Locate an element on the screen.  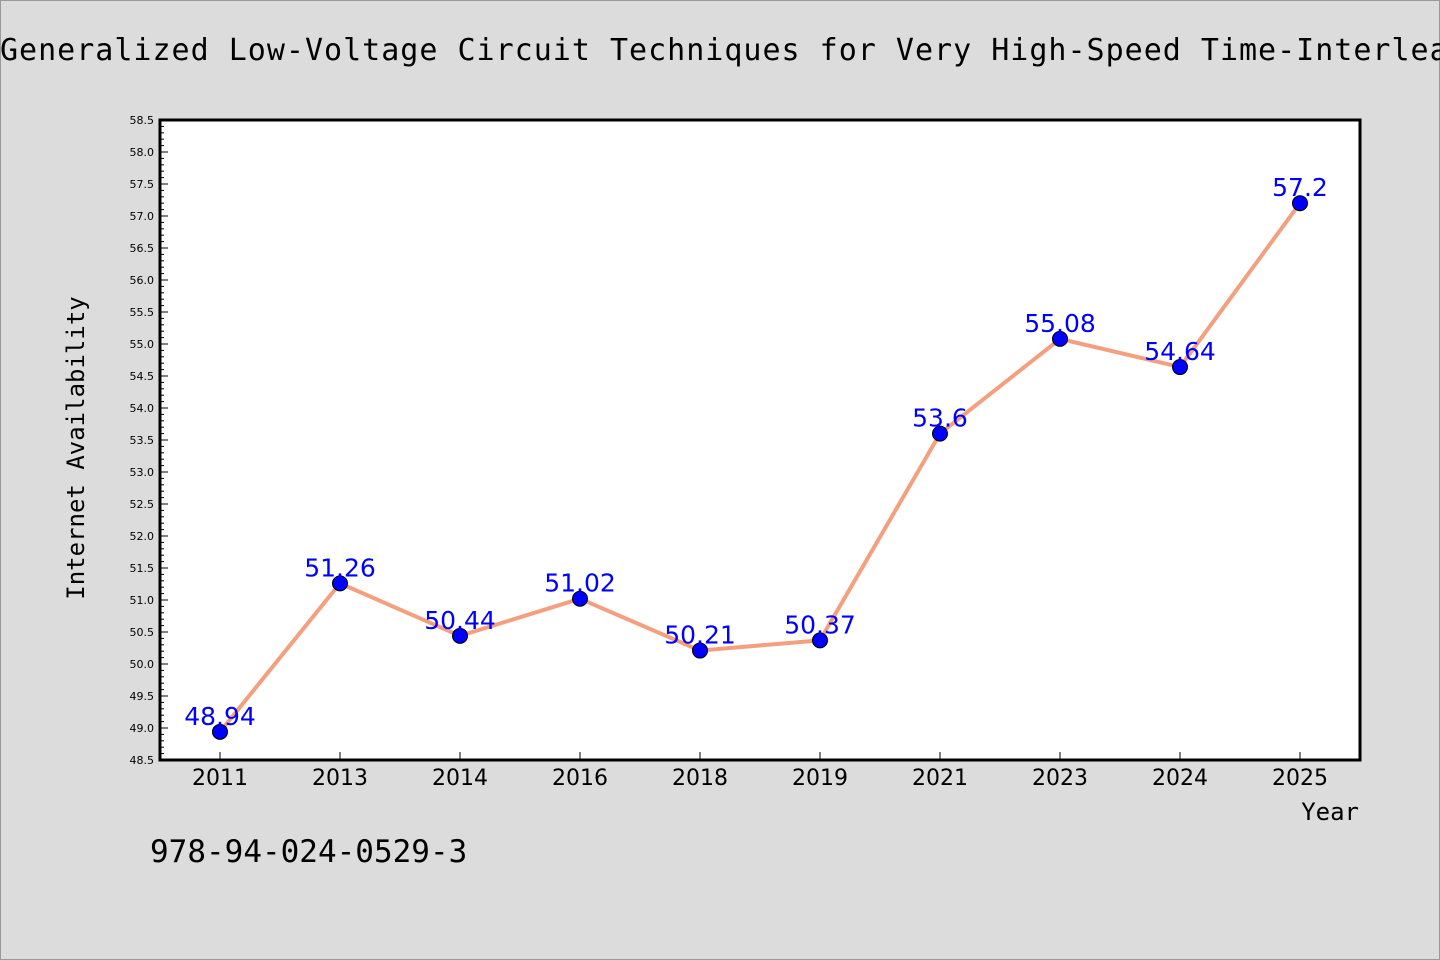
x-tick-label: 2013 is located at coordinates (340, 778).